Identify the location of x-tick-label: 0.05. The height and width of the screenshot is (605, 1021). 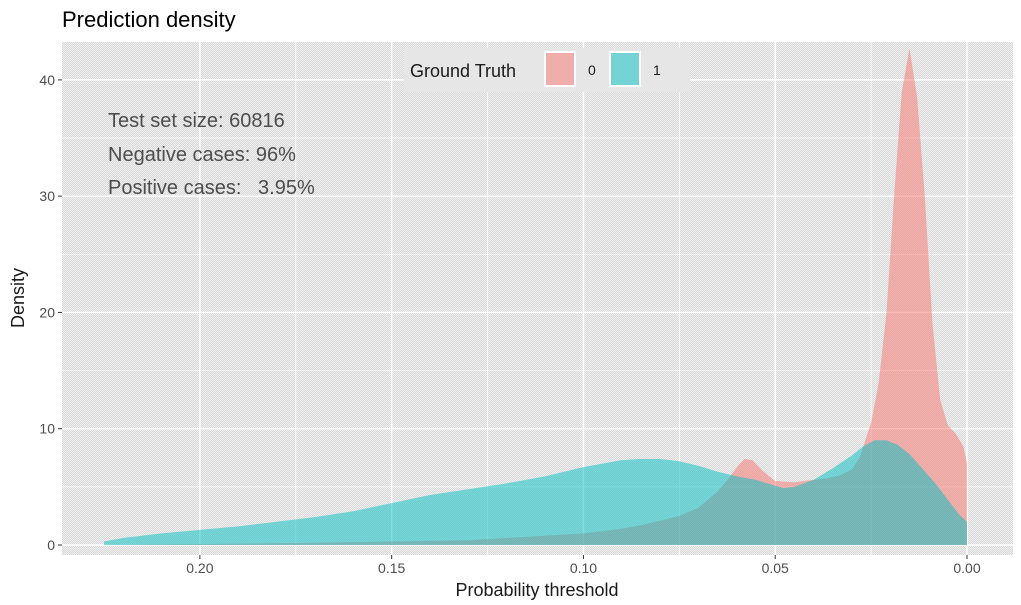
(775, 568).